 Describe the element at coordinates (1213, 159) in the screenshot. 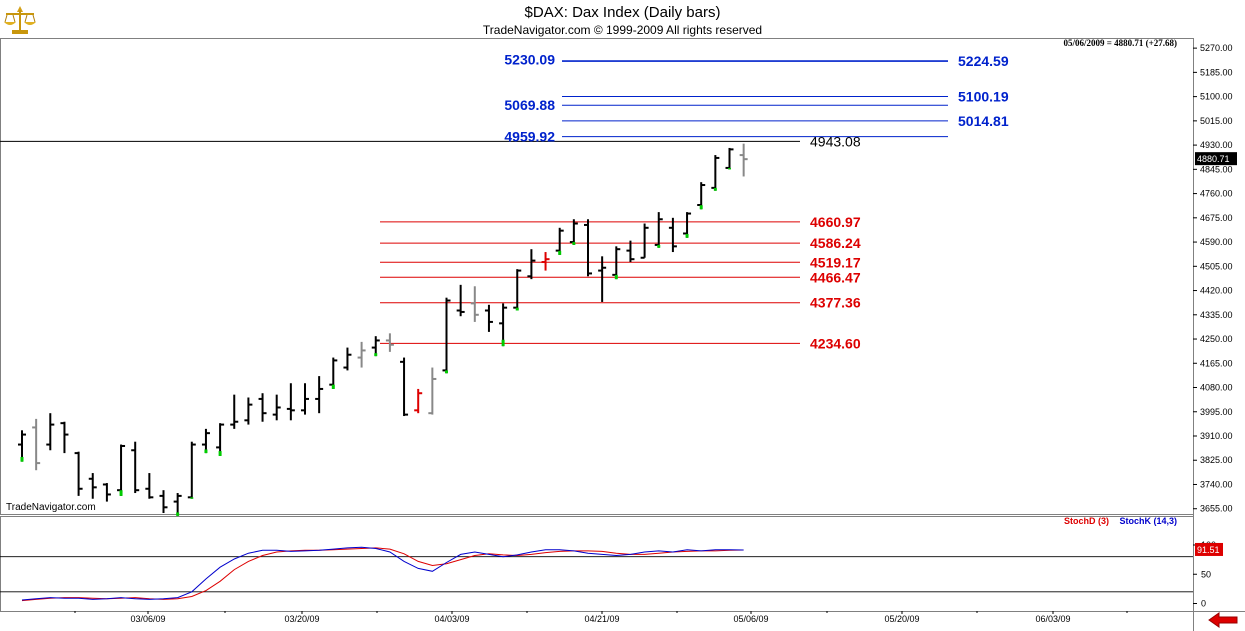

I see `last-price-label: 4880.71` at that location.